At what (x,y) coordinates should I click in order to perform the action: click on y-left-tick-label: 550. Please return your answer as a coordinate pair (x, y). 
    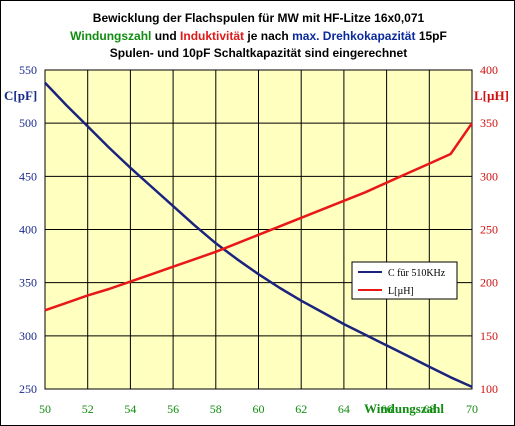
    Looking at the image, I should click on (28, 70).